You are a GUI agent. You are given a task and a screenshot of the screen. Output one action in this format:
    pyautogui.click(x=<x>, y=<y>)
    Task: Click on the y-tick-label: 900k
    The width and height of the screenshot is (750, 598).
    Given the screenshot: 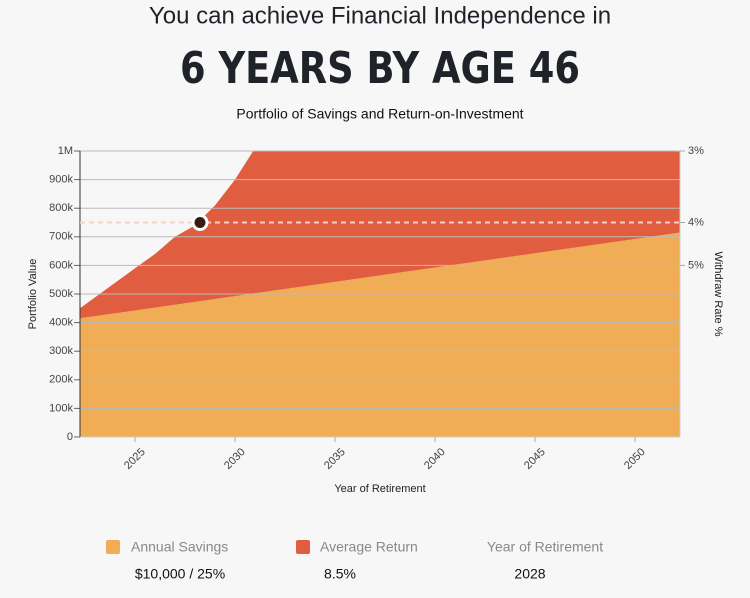 What is the action you would take?
    pyautogui.click(x=61, y=180)
    